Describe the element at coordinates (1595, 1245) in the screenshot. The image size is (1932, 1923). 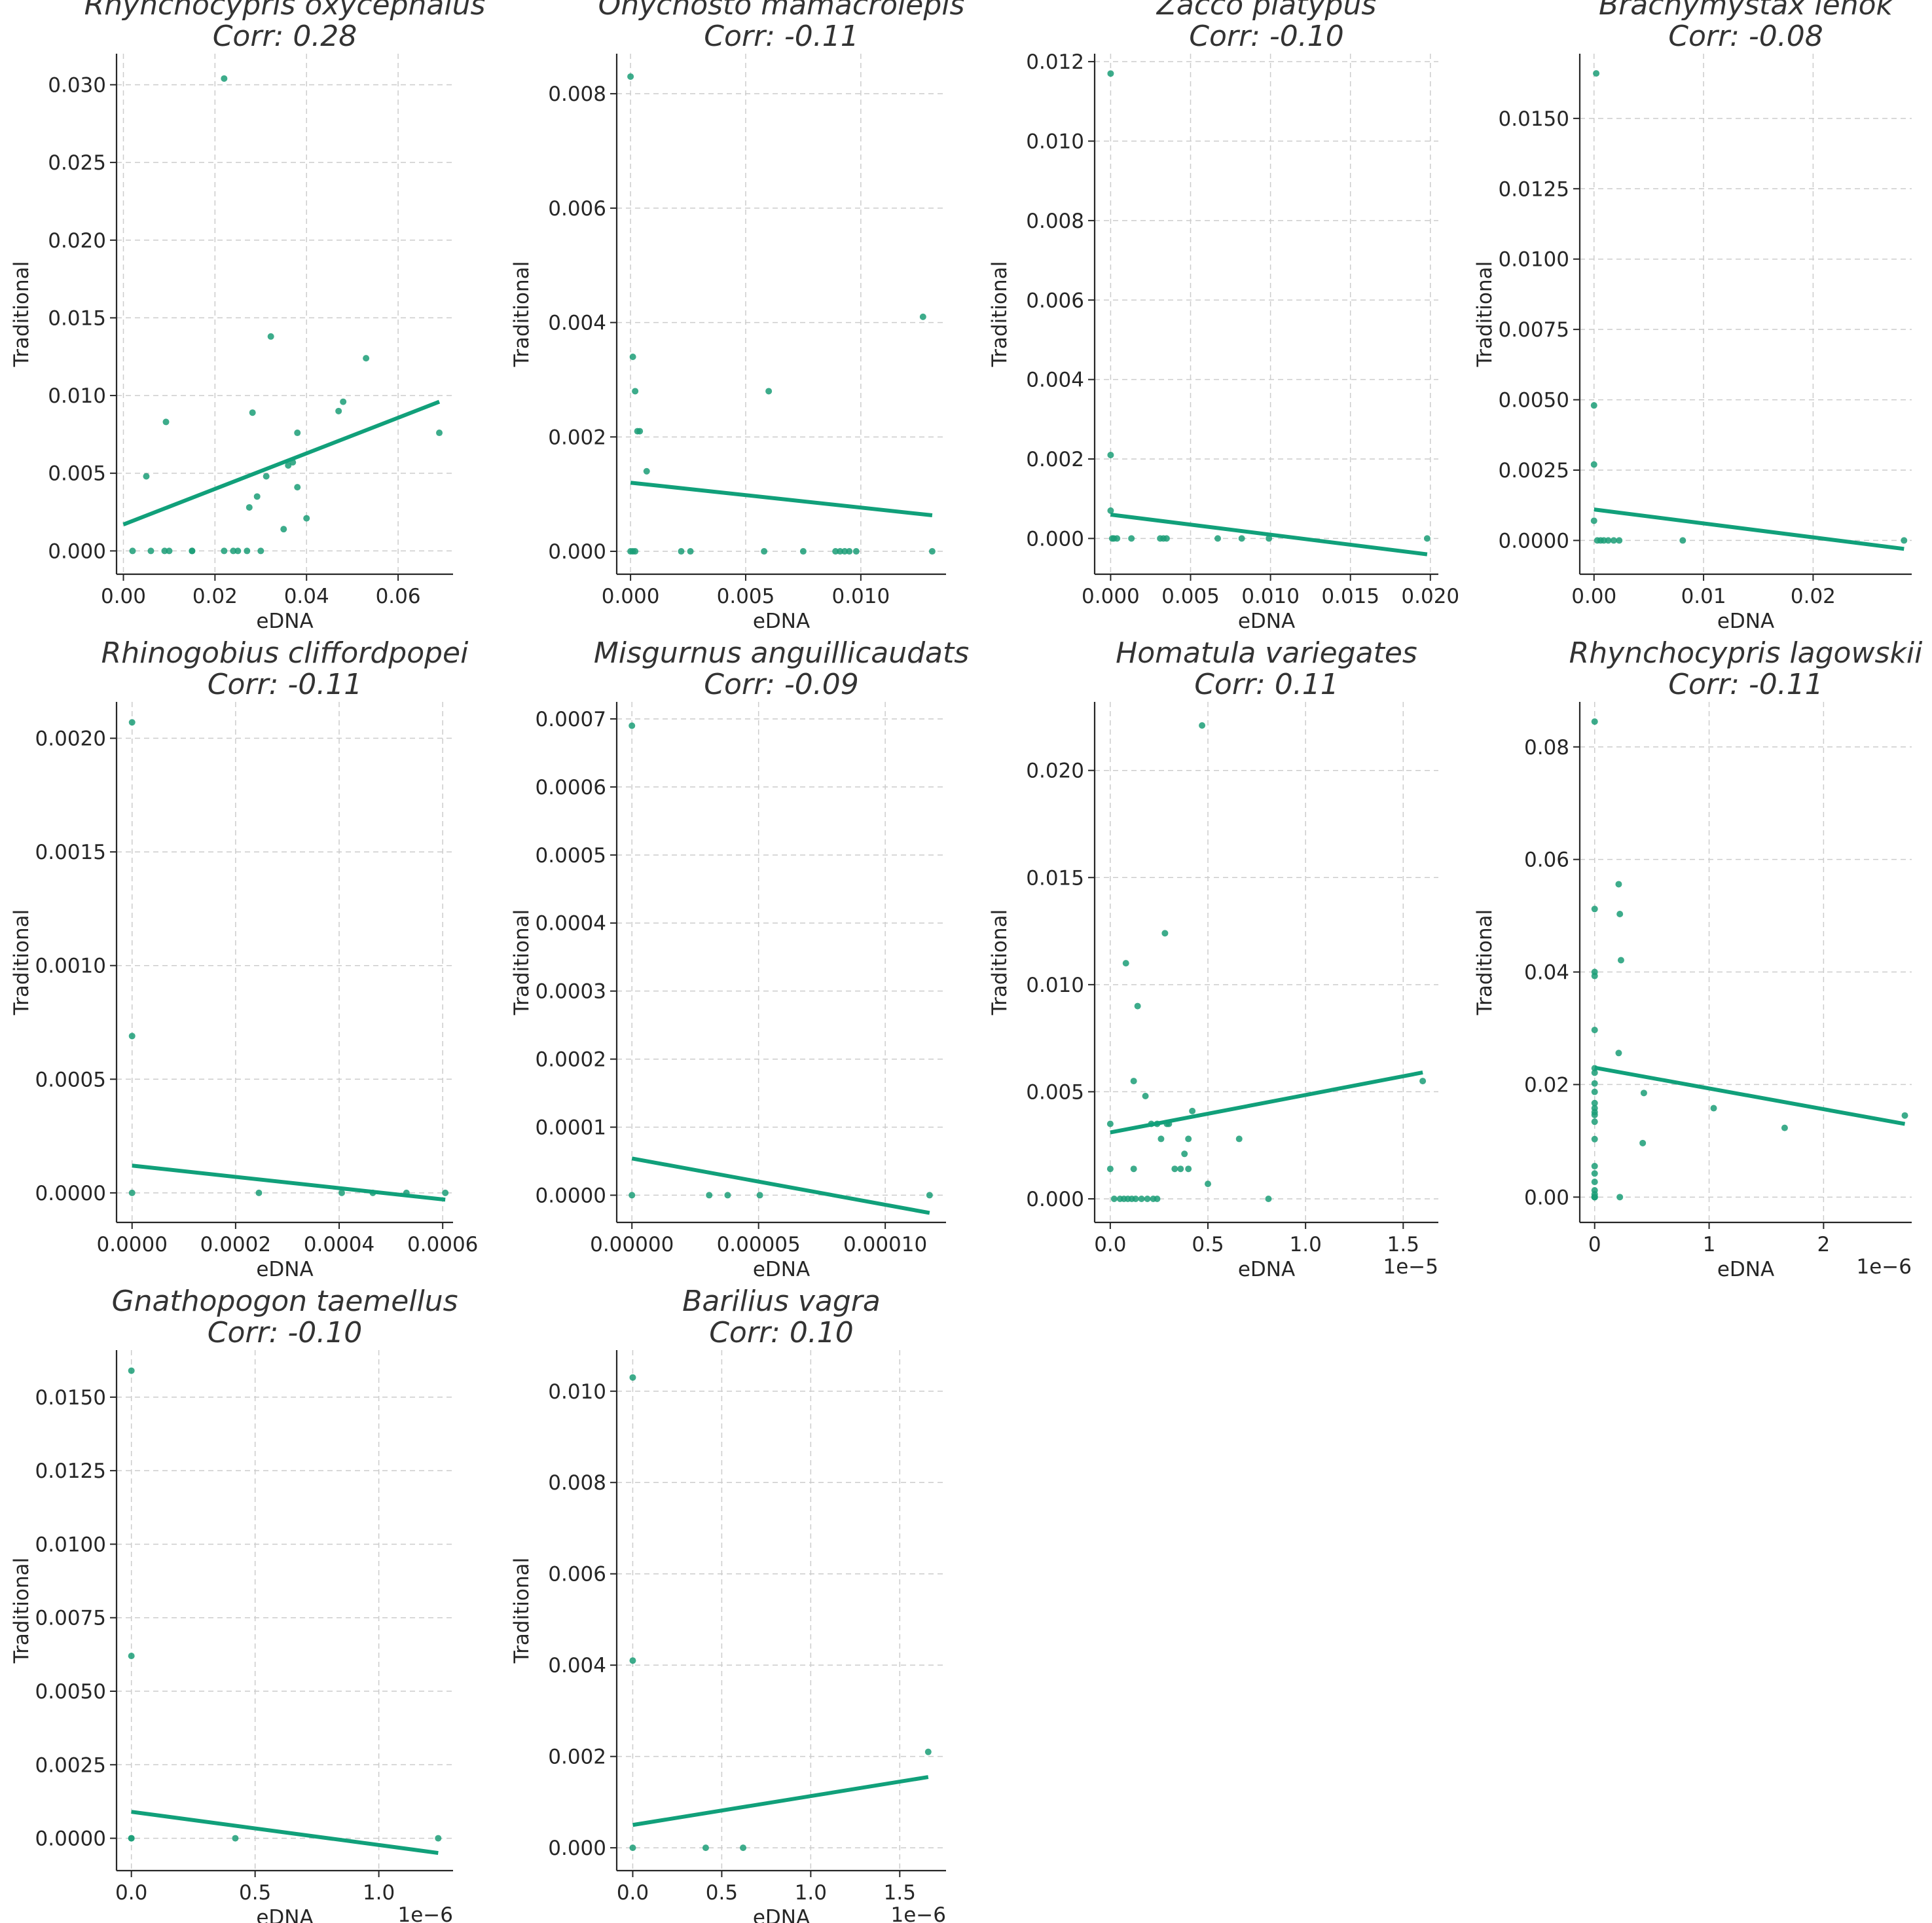
I see `x-tick-label: 0` at that location.